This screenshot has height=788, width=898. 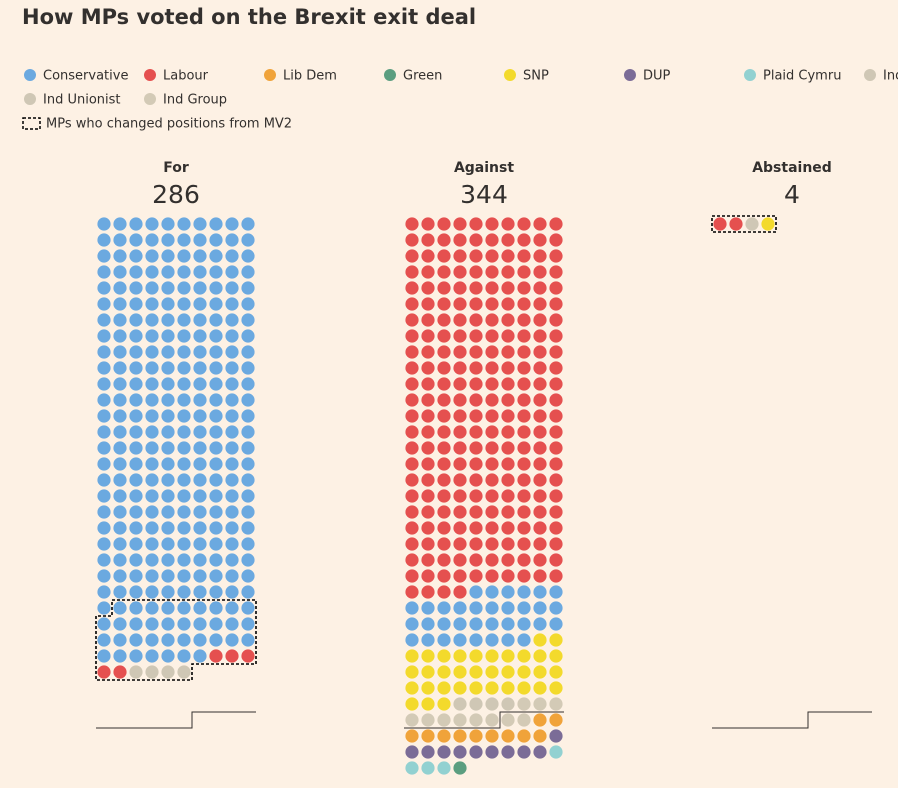 What do you see at coordinates (657, 76) in the screenshot?
I see `legend-label: DUP` at bounding box center [657, 76].